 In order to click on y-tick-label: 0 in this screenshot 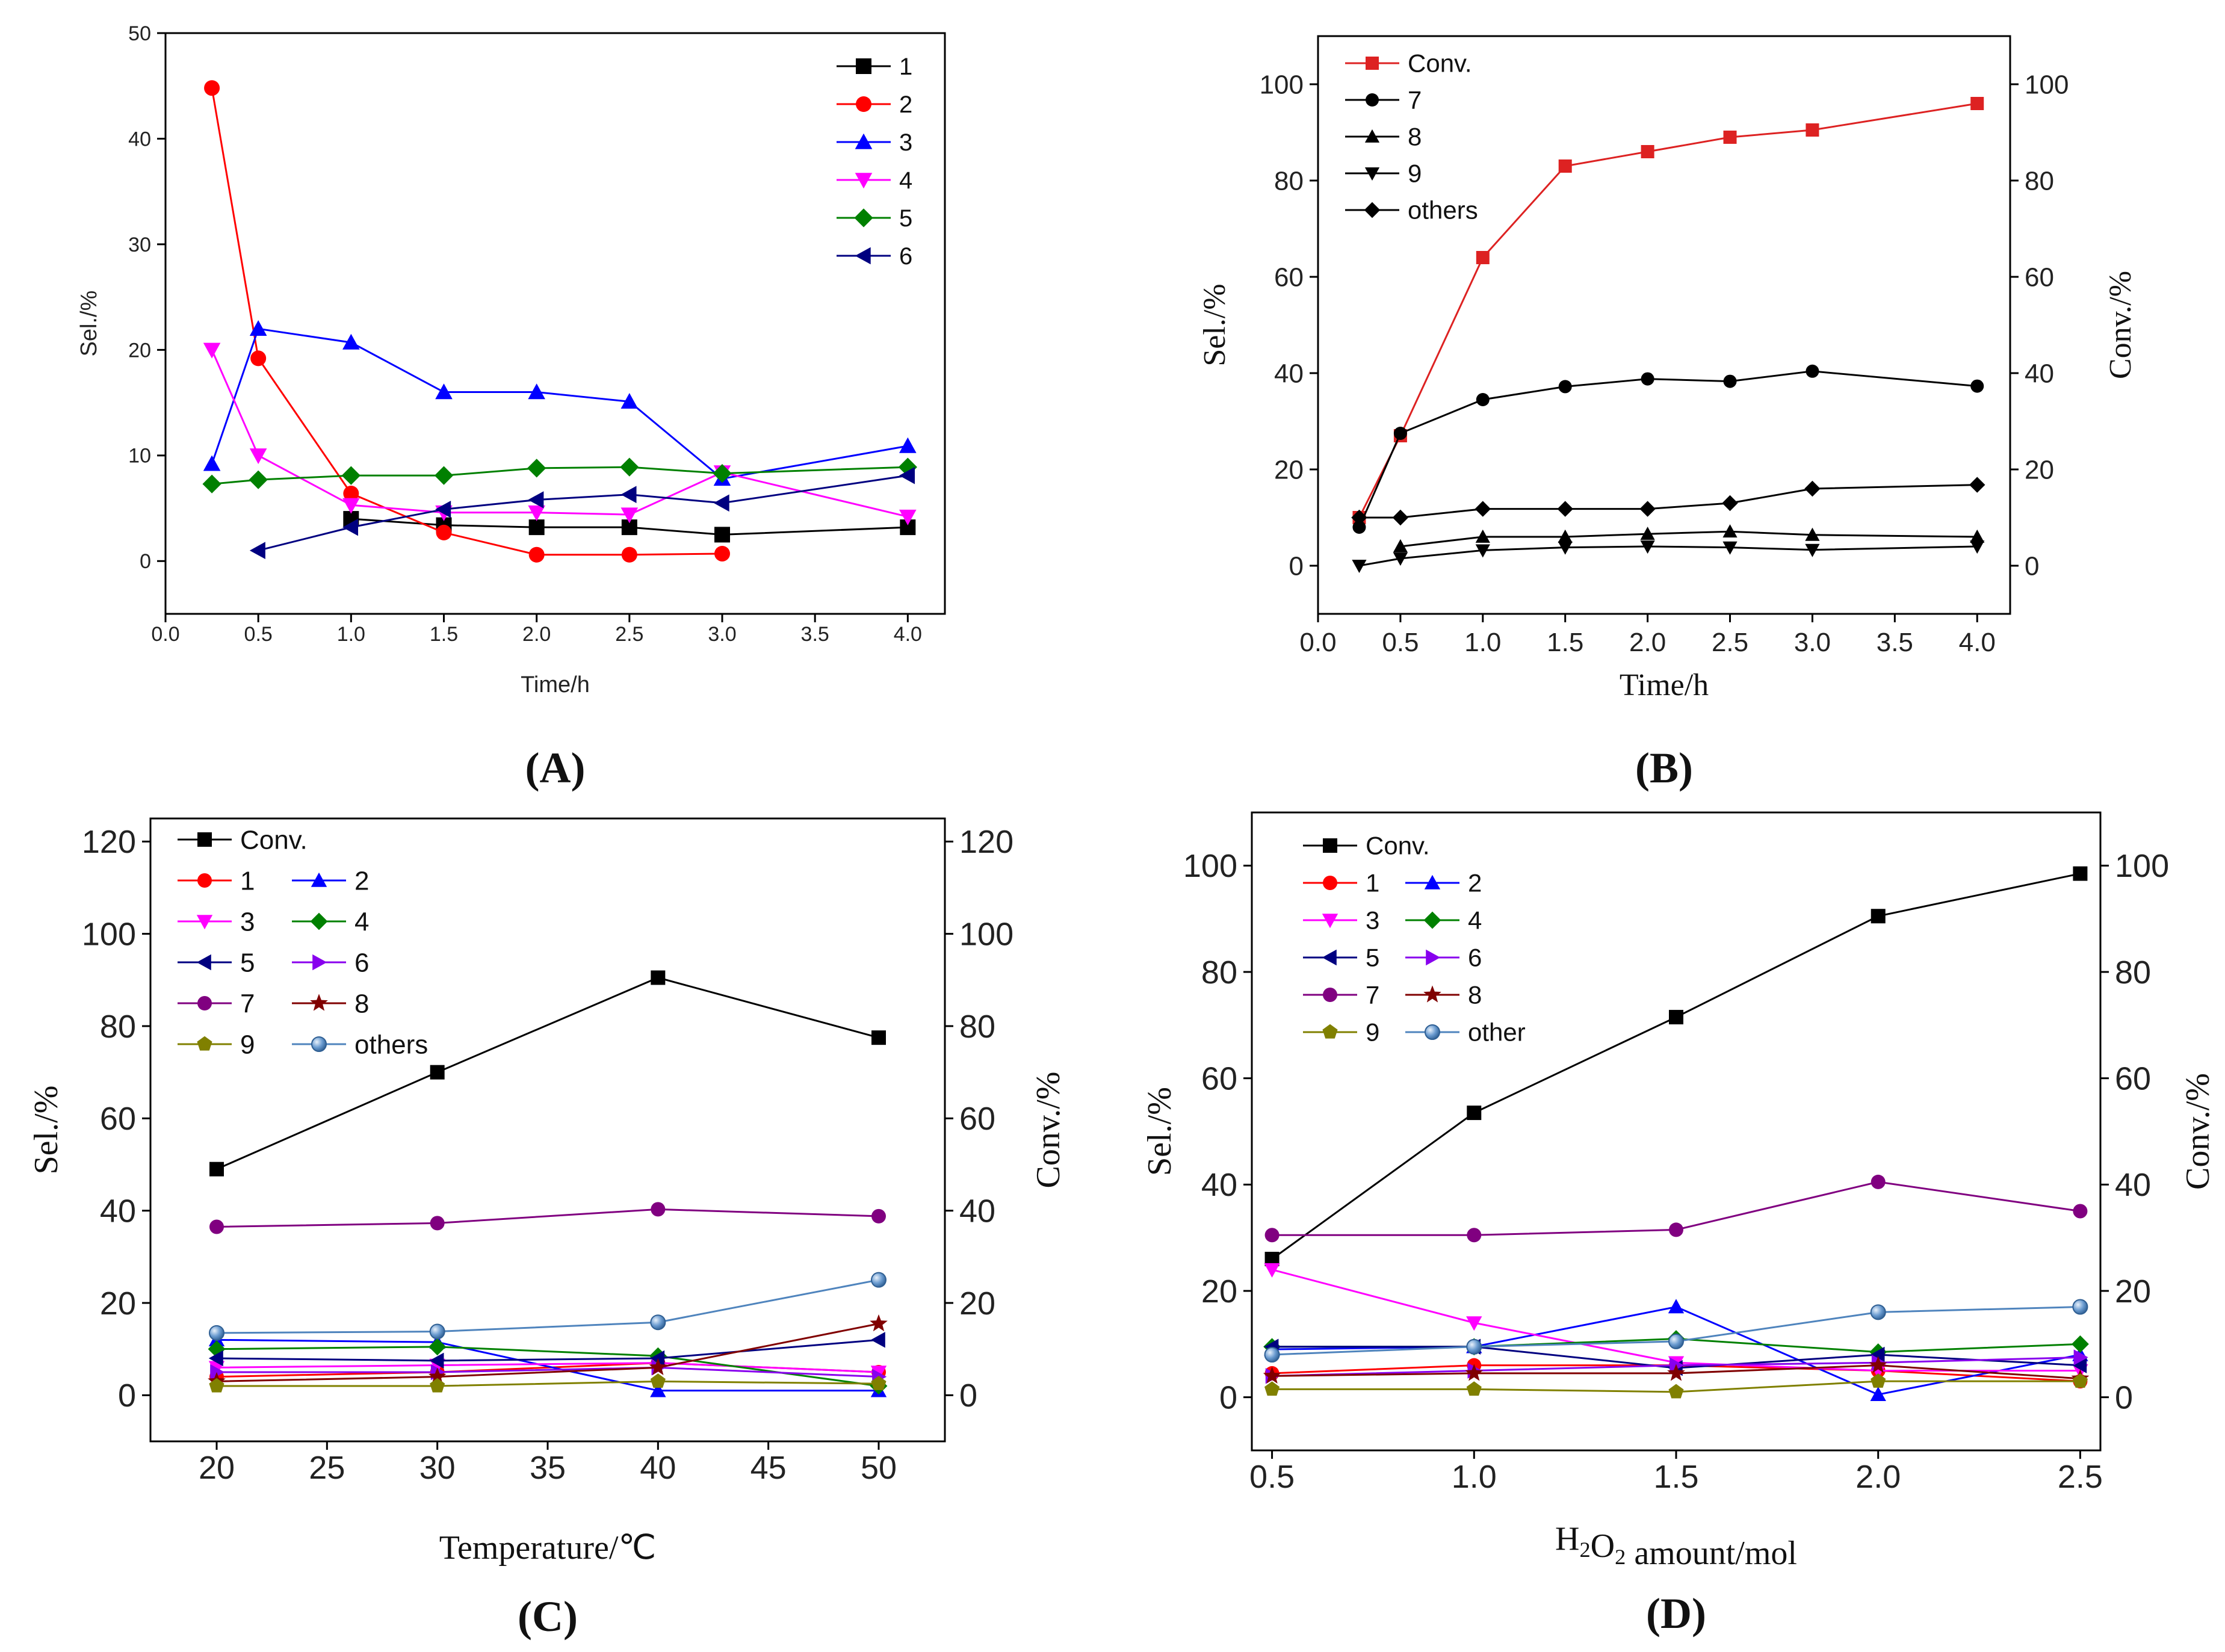, I will do `click(145, 561)`.